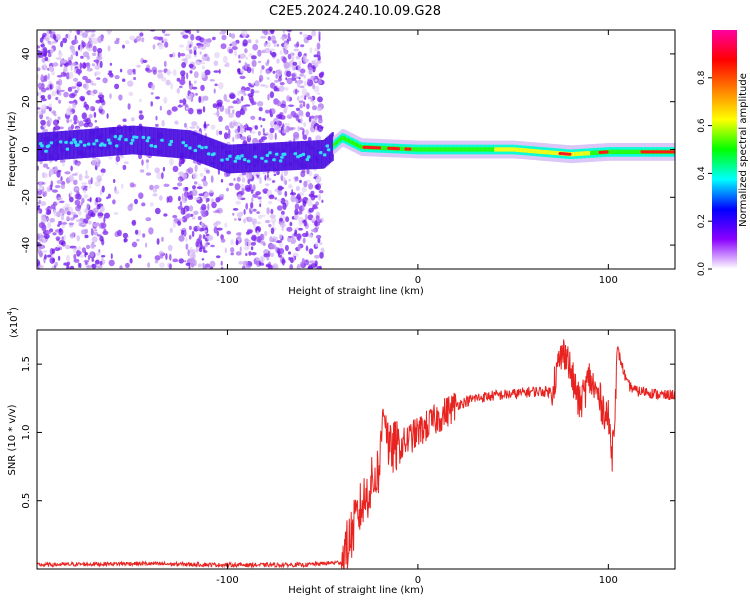 Image resolution: width=750 pixels, height=600 pixels. What do you see at coordinates (227, 580) in the screenshot?
I see `snr-xtick-label: -100` at bounding box center [227, 580].